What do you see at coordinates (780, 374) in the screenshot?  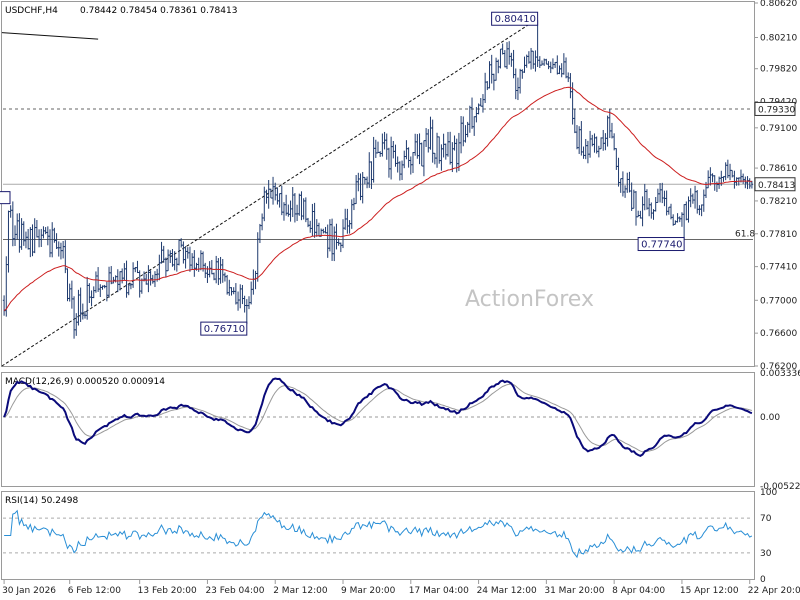 I see `macd-ytick-label: 0.003336` at bounding box center [780, 374].